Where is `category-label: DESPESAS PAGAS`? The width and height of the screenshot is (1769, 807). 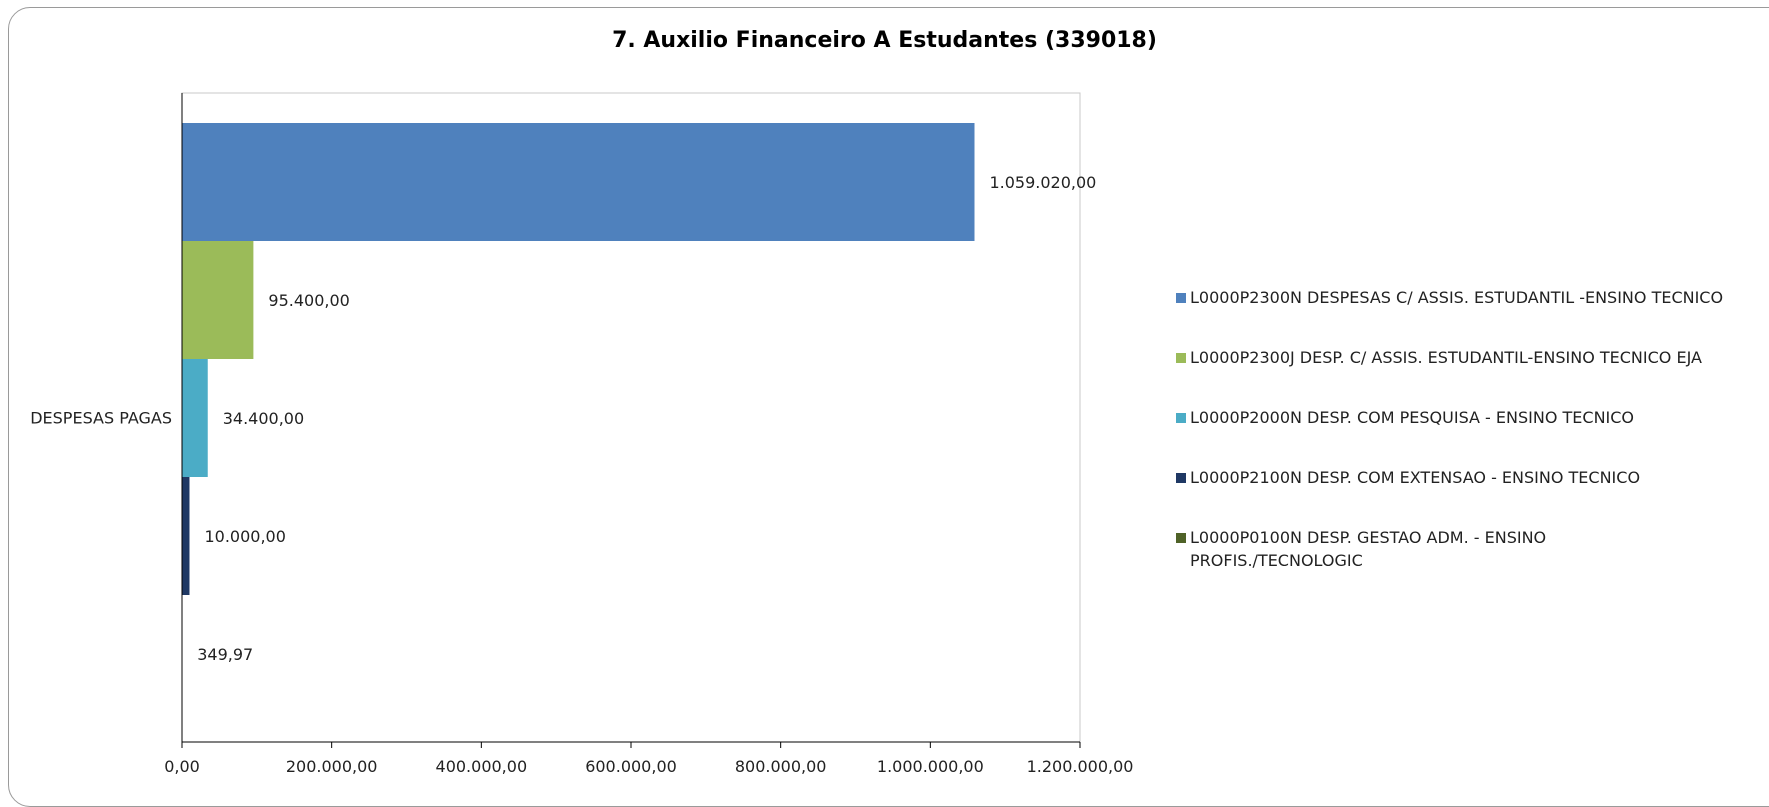 category-label: DESPESAS PAGAS is located at coordinates (101, 418).